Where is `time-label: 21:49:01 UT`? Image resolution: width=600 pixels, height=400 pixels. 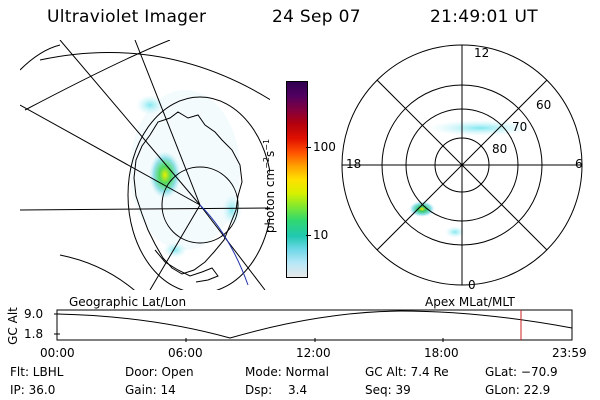 time-label: 21:49:01 UT is located at coordinates (484, 17).